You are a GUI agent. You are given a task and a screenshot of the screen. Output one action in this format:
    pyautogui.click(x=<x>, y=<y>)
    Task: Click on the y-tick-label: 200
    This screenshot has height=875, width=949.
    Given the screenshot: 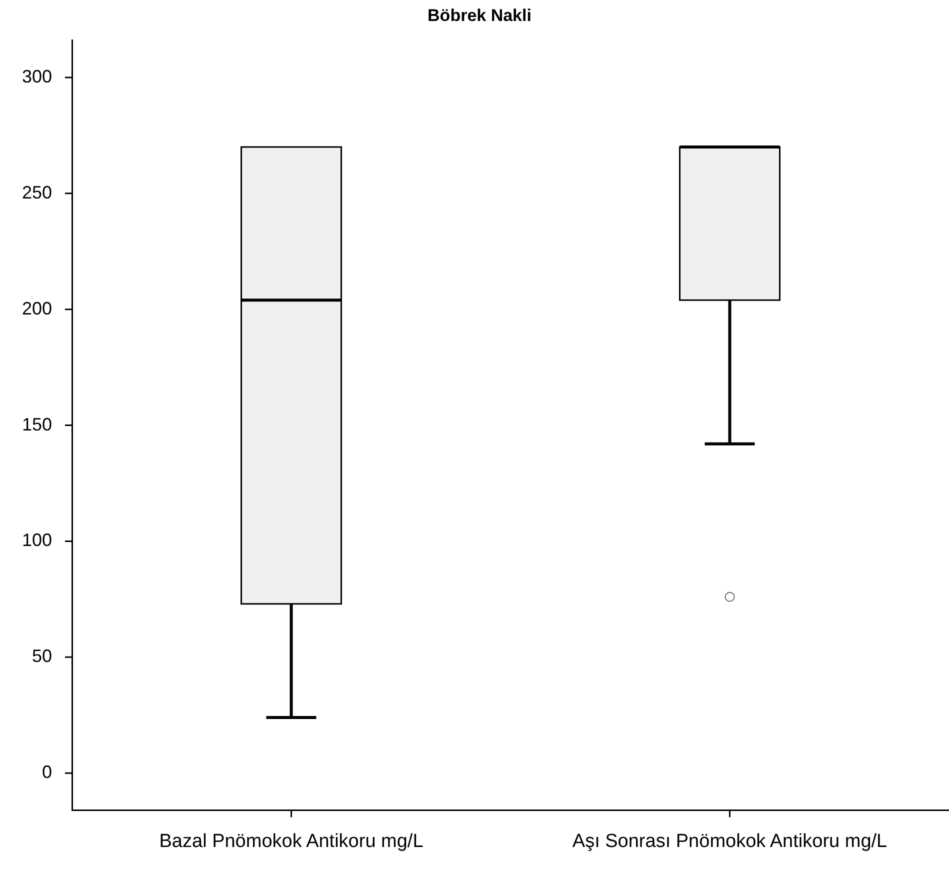 What is the action you would take?
    pyautogui.click(x=37, y=308)
    